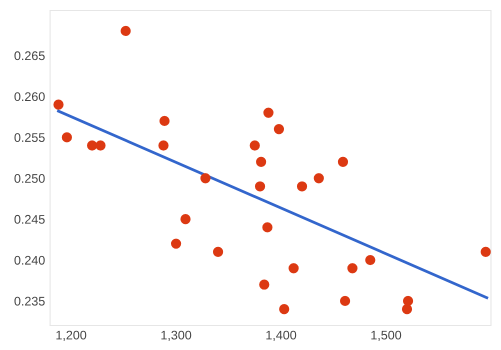  Describe the element at coordinates (29, 260) in the screenshot. I see `y-tick-label: 0.240` at that location.